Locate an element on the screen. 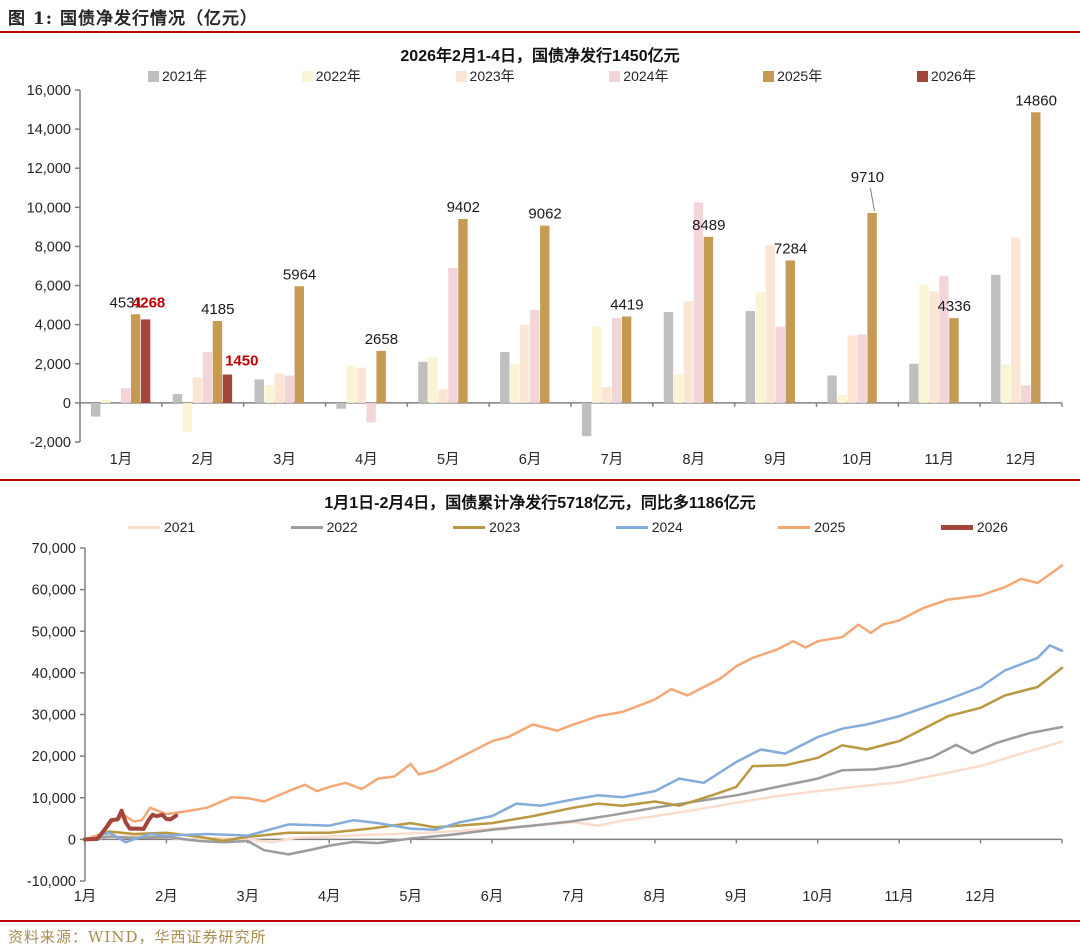  line-x-label: 2月 is located at coordinates (166, 897).